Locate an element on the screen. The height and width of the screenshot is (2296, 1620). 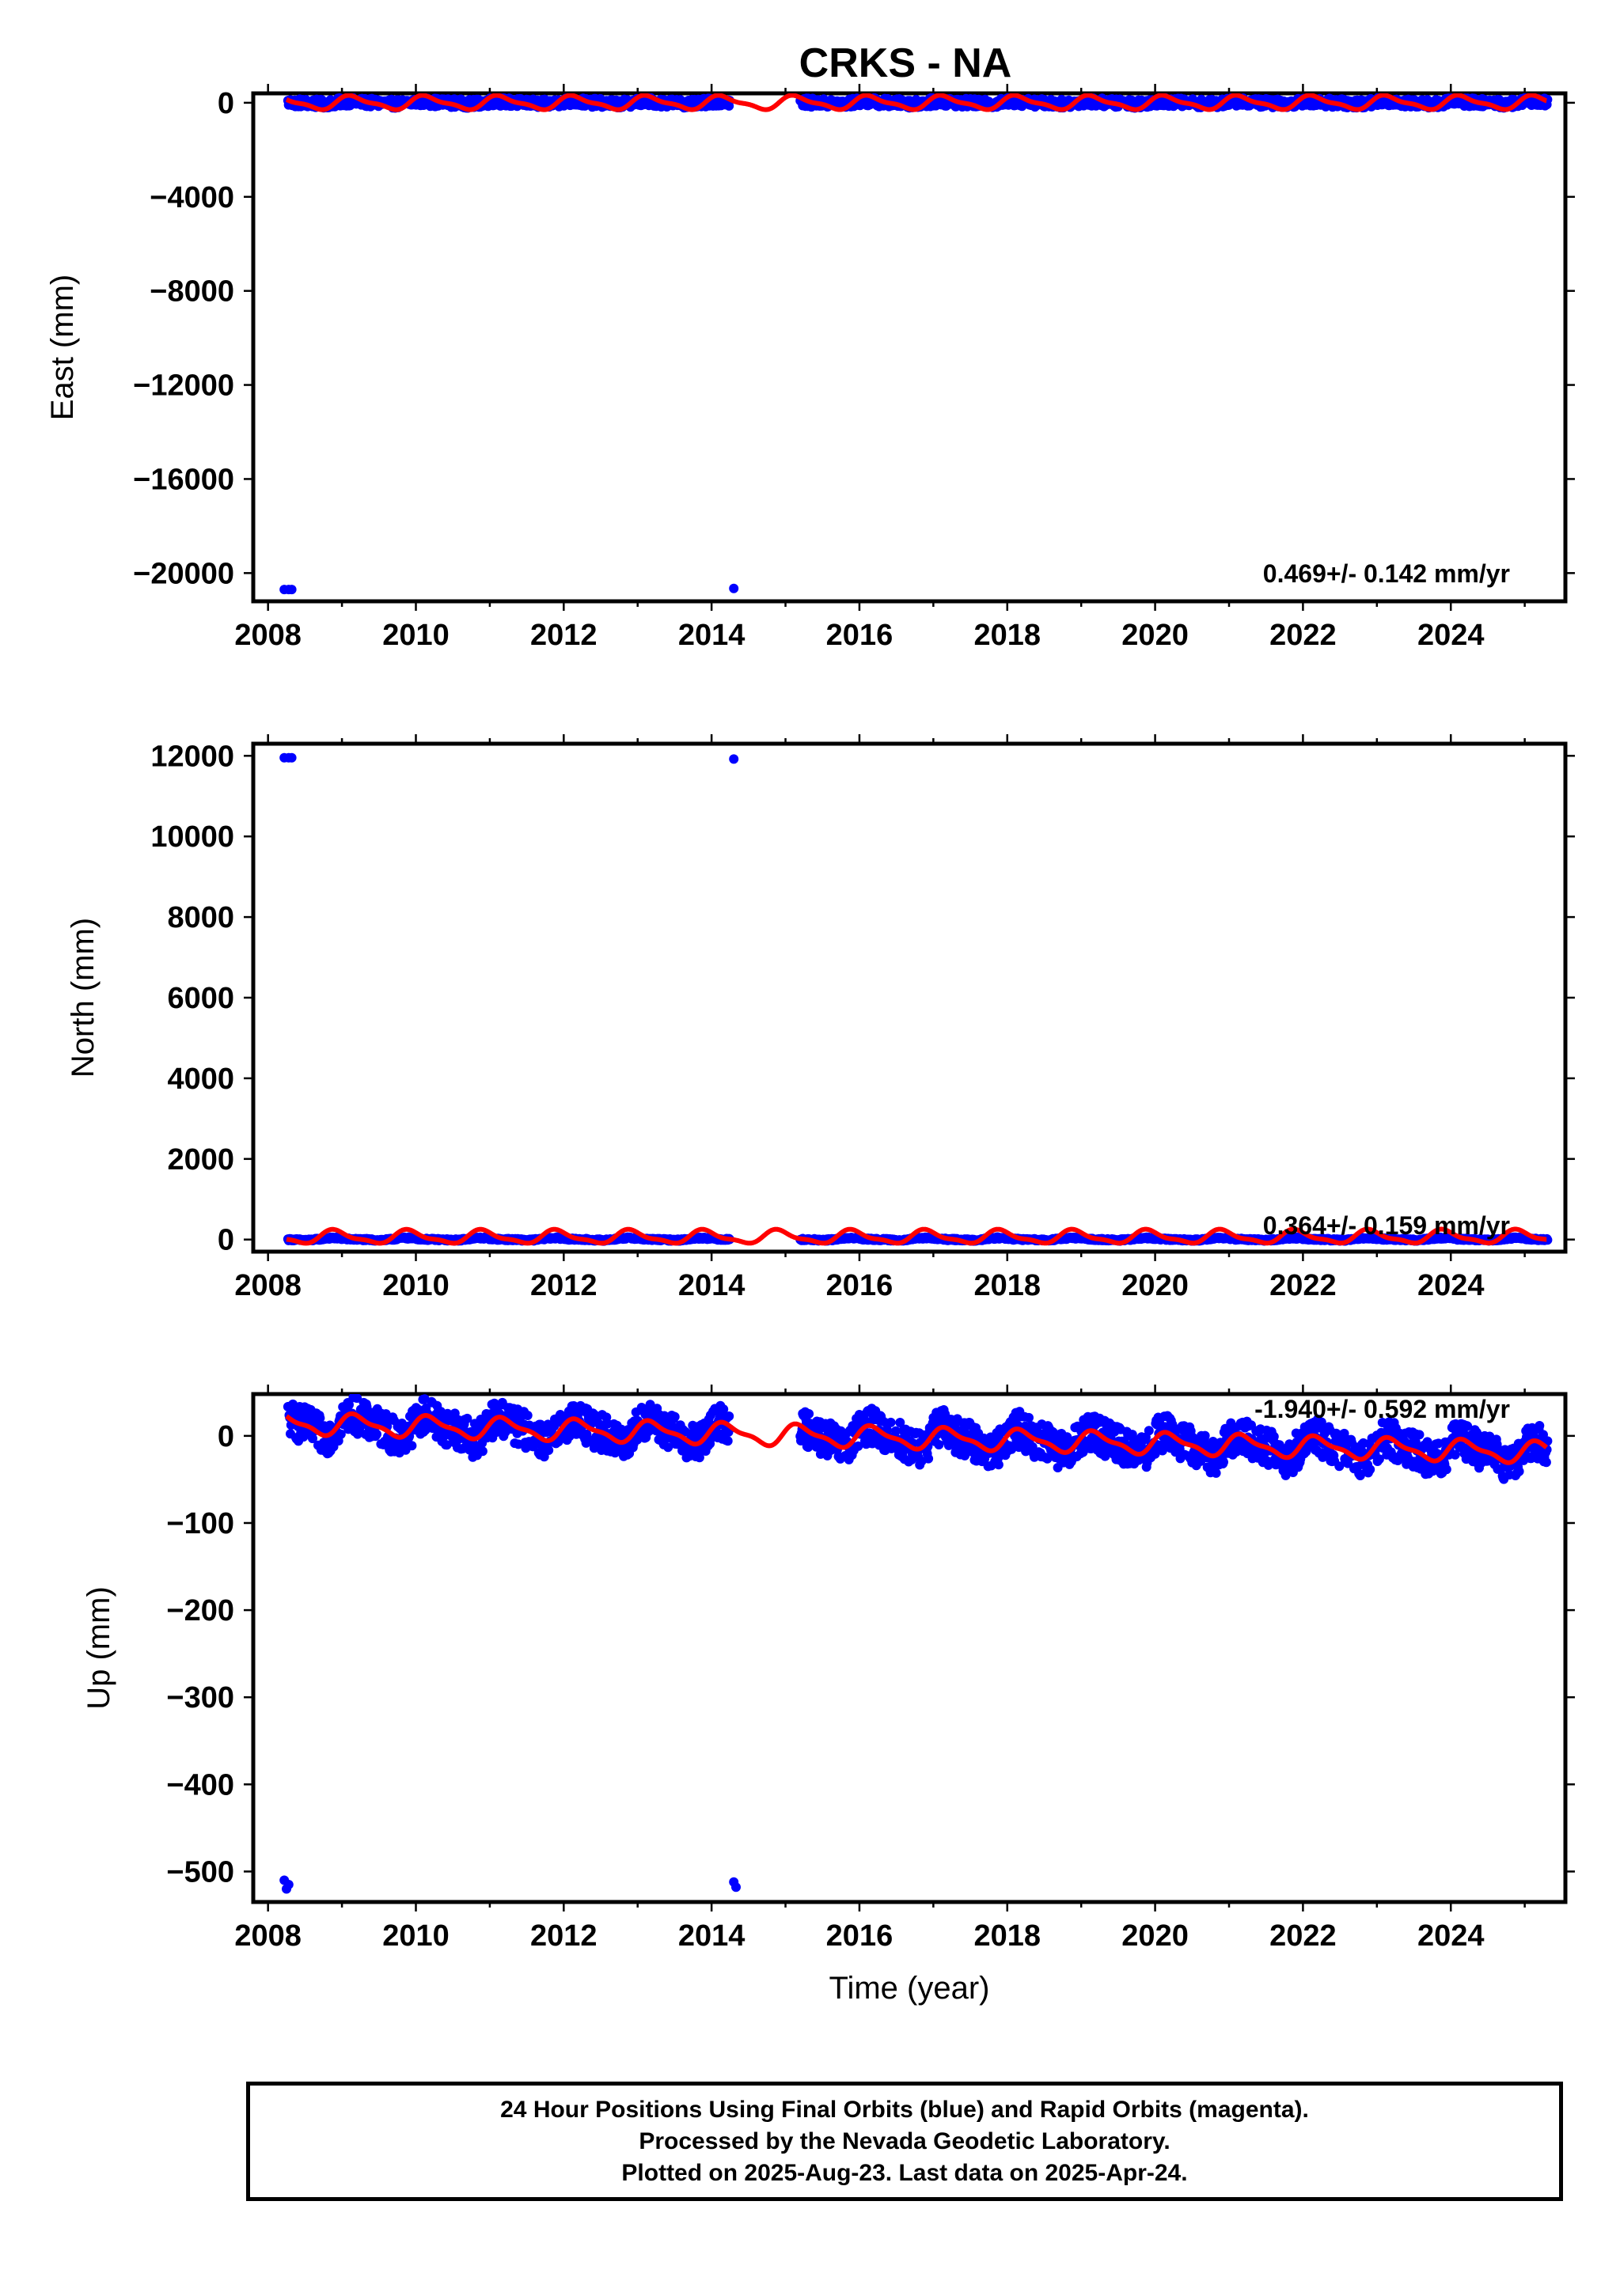
y-tick-label: 10000 is located at coordinates (192, 837).